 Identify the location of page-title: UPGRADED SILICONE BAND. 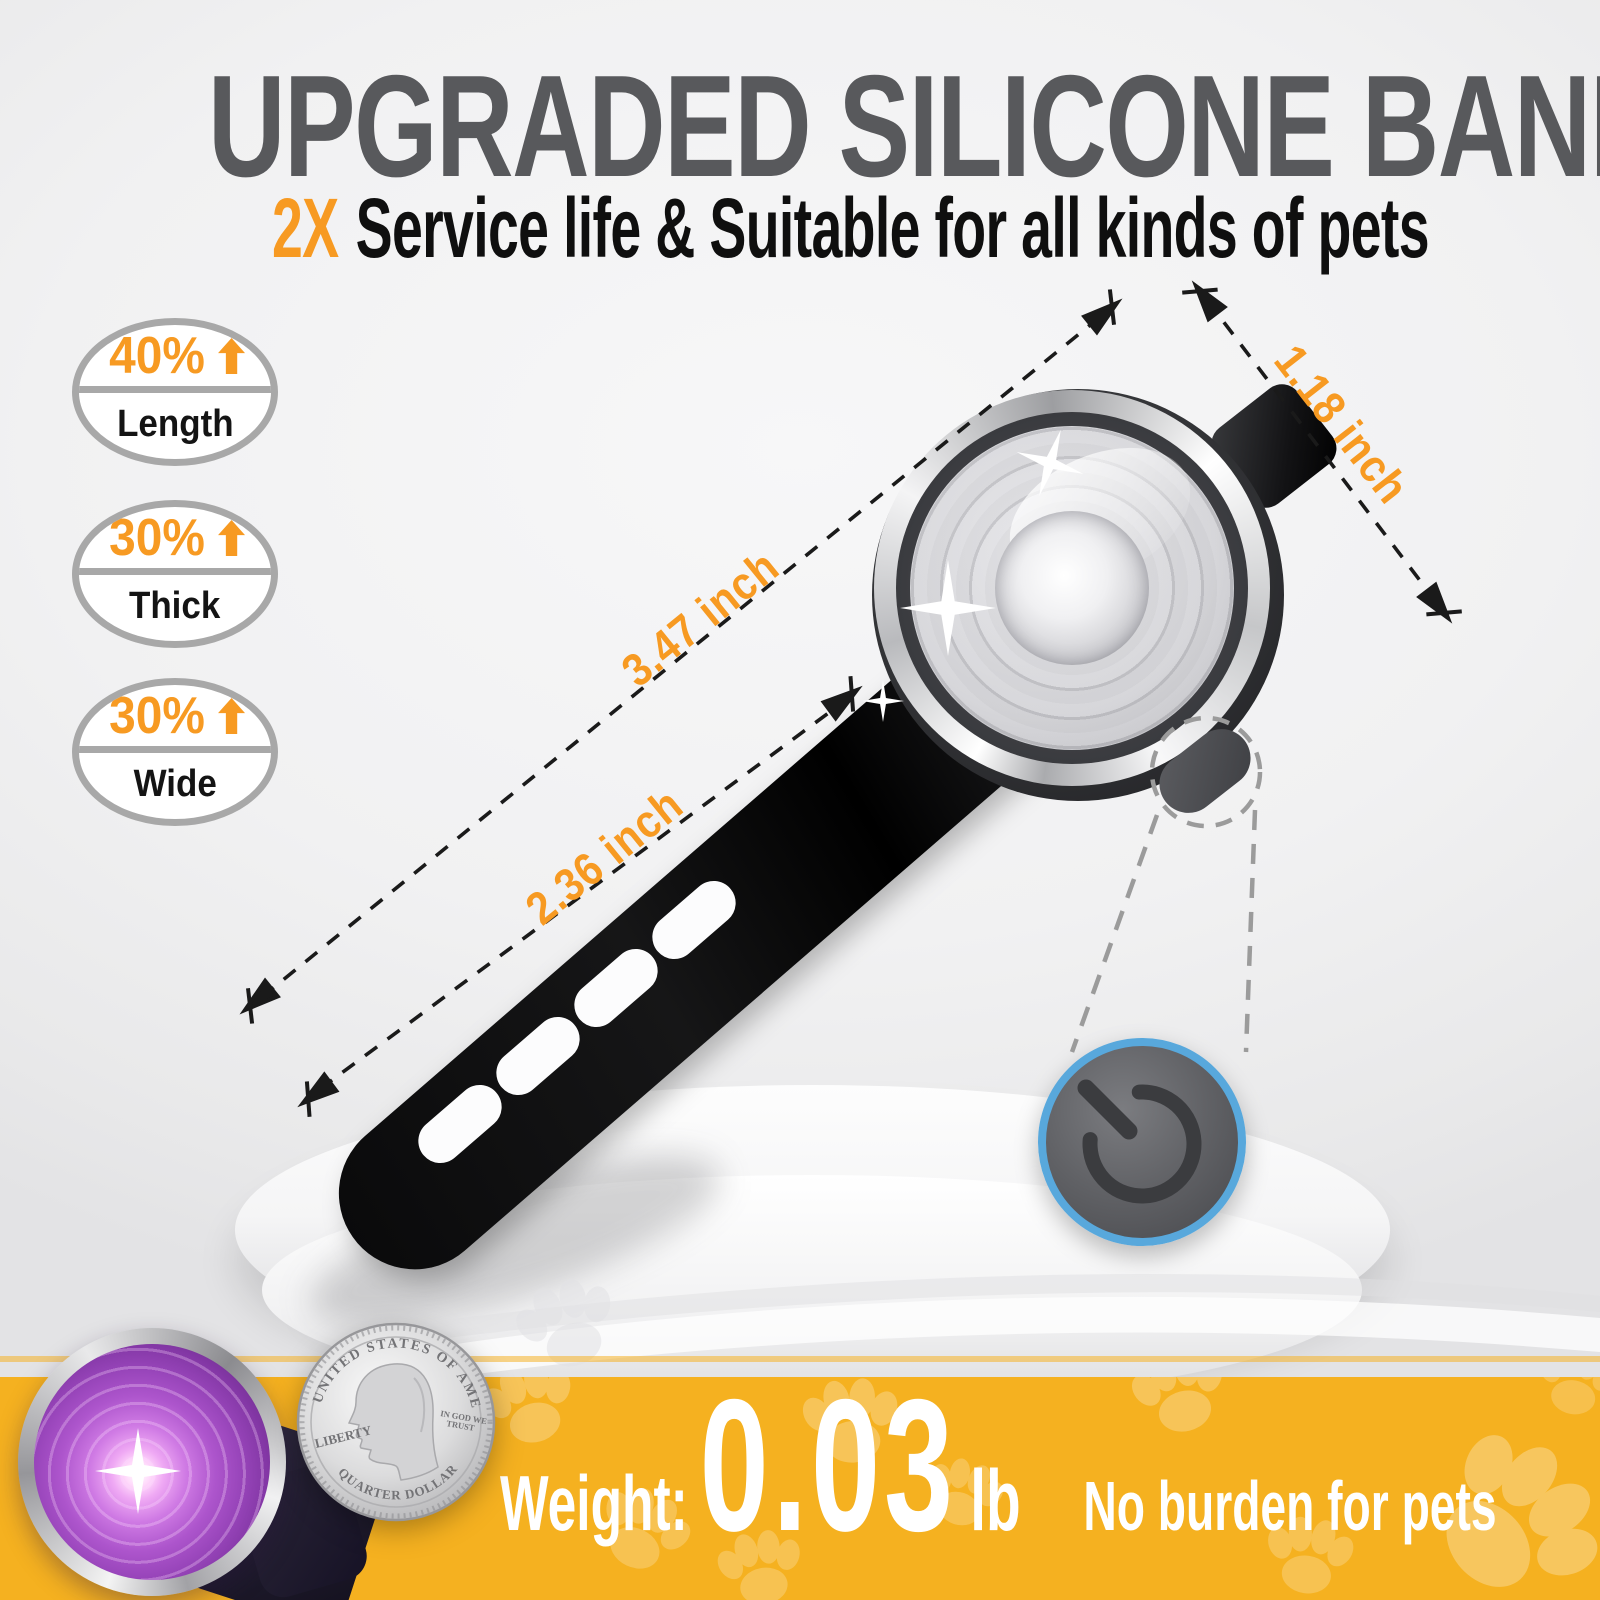
(904, 126).